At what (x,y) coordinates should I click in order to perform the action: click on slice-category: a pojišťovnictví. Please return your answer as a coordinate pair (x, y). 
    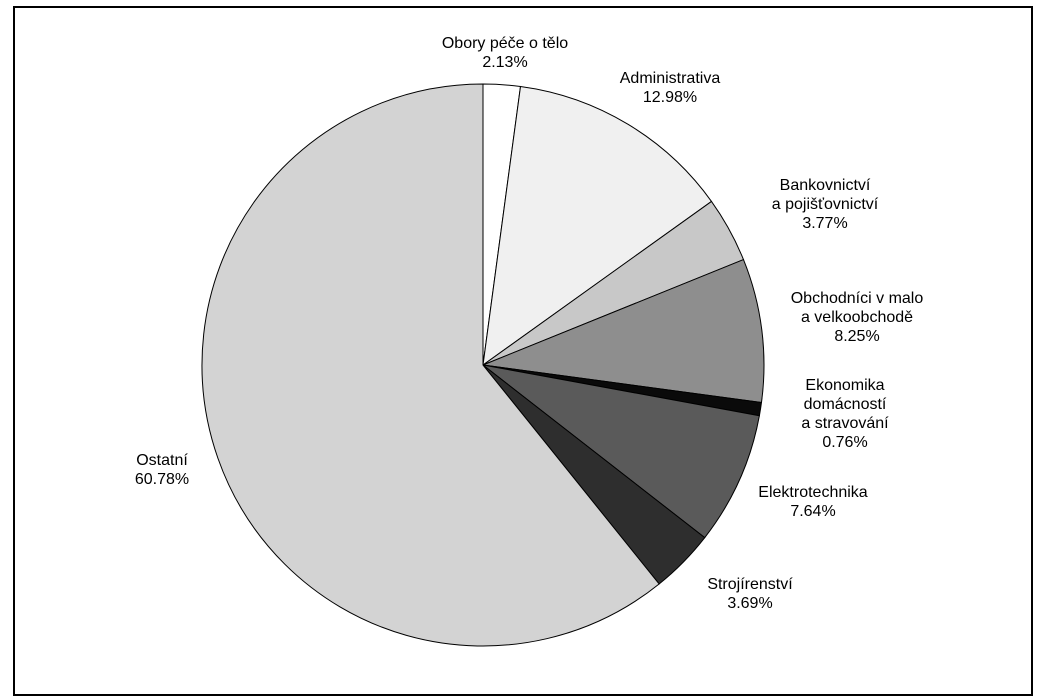
    Looking at the image, I should click on (825, 204).